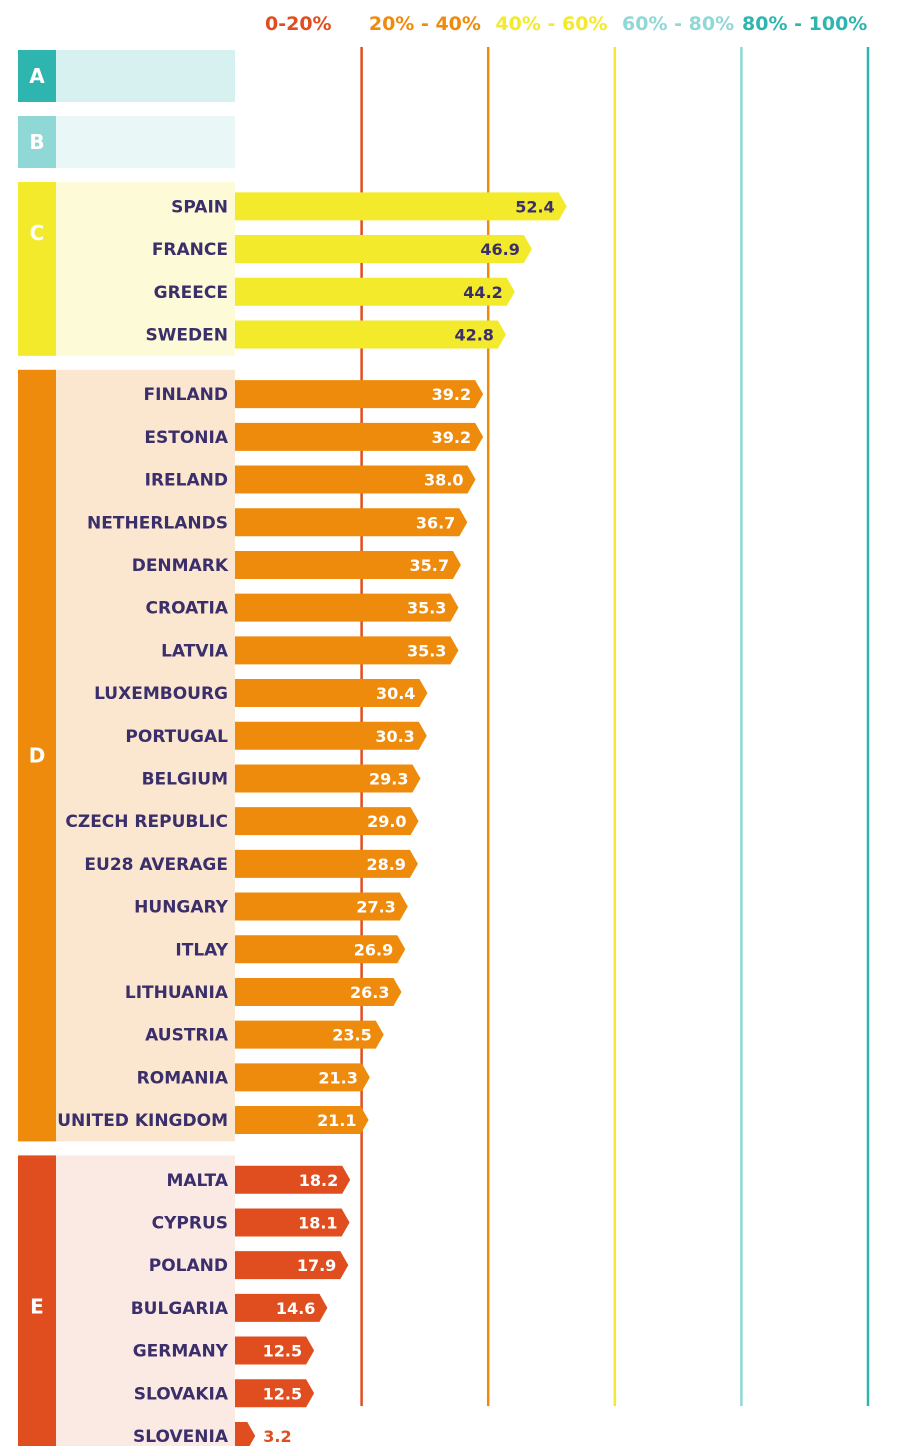 Image resolution: width=908 pixels, height=1446 pixels. I want to click on value-label: 44.2, so click(482, 292).